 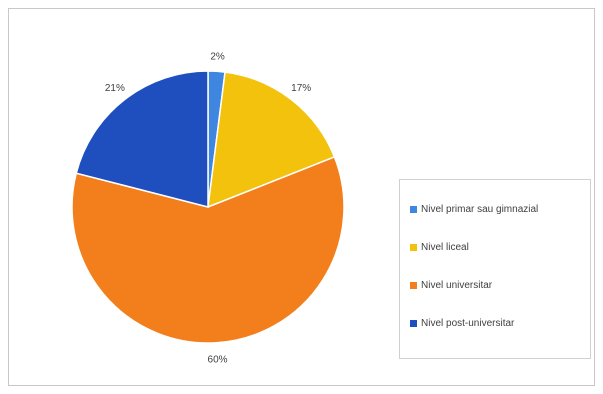 I want to click on legend-label-liceal: Nivel liceal, so click(x=445, y=247).